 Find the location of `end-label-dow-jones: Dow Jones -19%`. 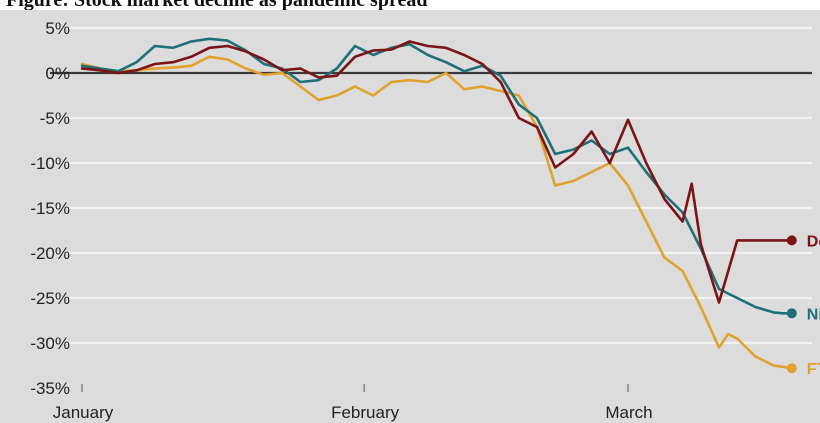

end-label-dow-jones: Dow Jones -19% is located at coordinates (813, 241).